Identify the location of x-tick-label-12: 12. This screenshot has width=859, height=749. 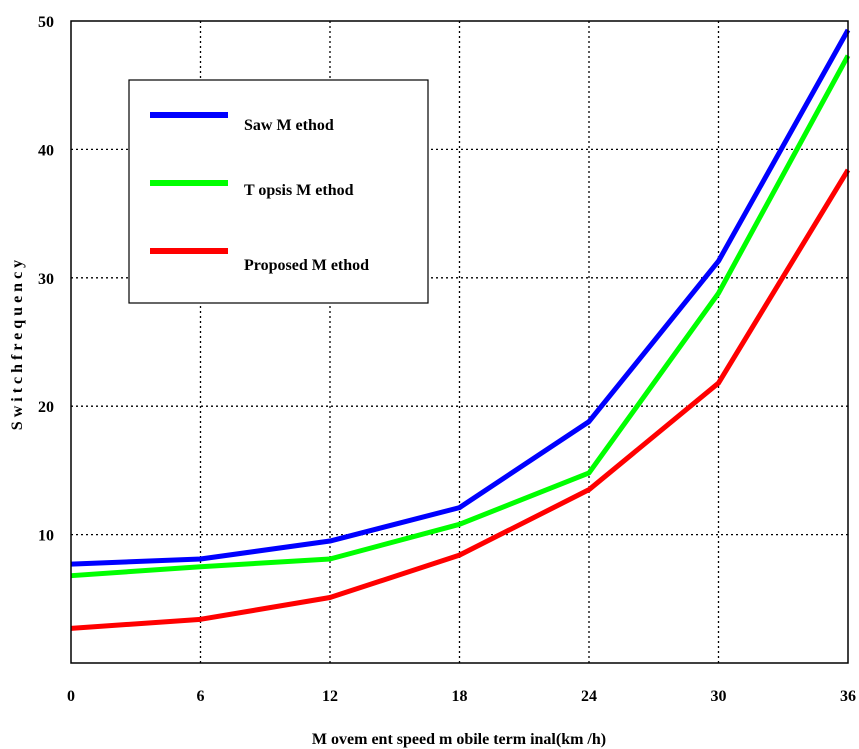
(330, 696).